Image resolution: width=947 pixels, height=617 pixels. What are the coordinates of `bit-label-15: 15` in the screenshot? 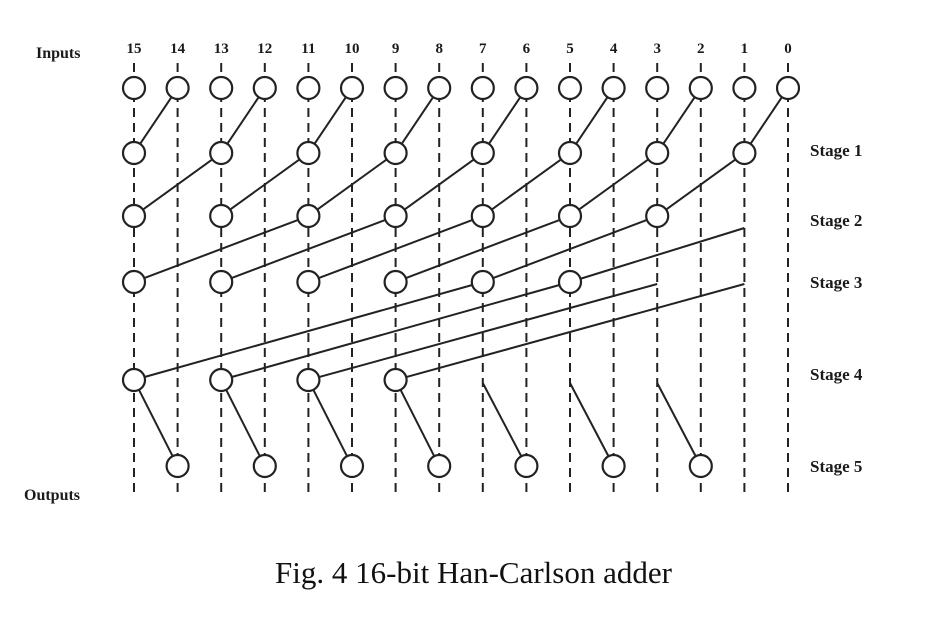 It's located at (134, 49).